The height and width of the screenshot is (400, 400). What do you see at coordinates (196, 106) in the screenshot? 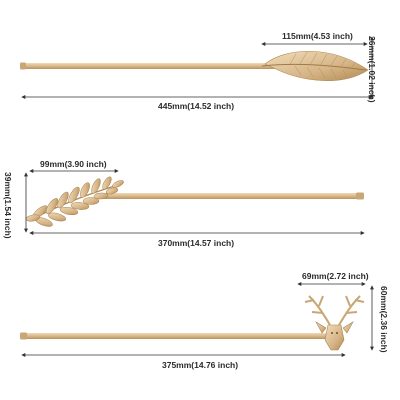
I see `total-length-label-1: 445mm(14.52 inch)` at bounding box center [196, 106].